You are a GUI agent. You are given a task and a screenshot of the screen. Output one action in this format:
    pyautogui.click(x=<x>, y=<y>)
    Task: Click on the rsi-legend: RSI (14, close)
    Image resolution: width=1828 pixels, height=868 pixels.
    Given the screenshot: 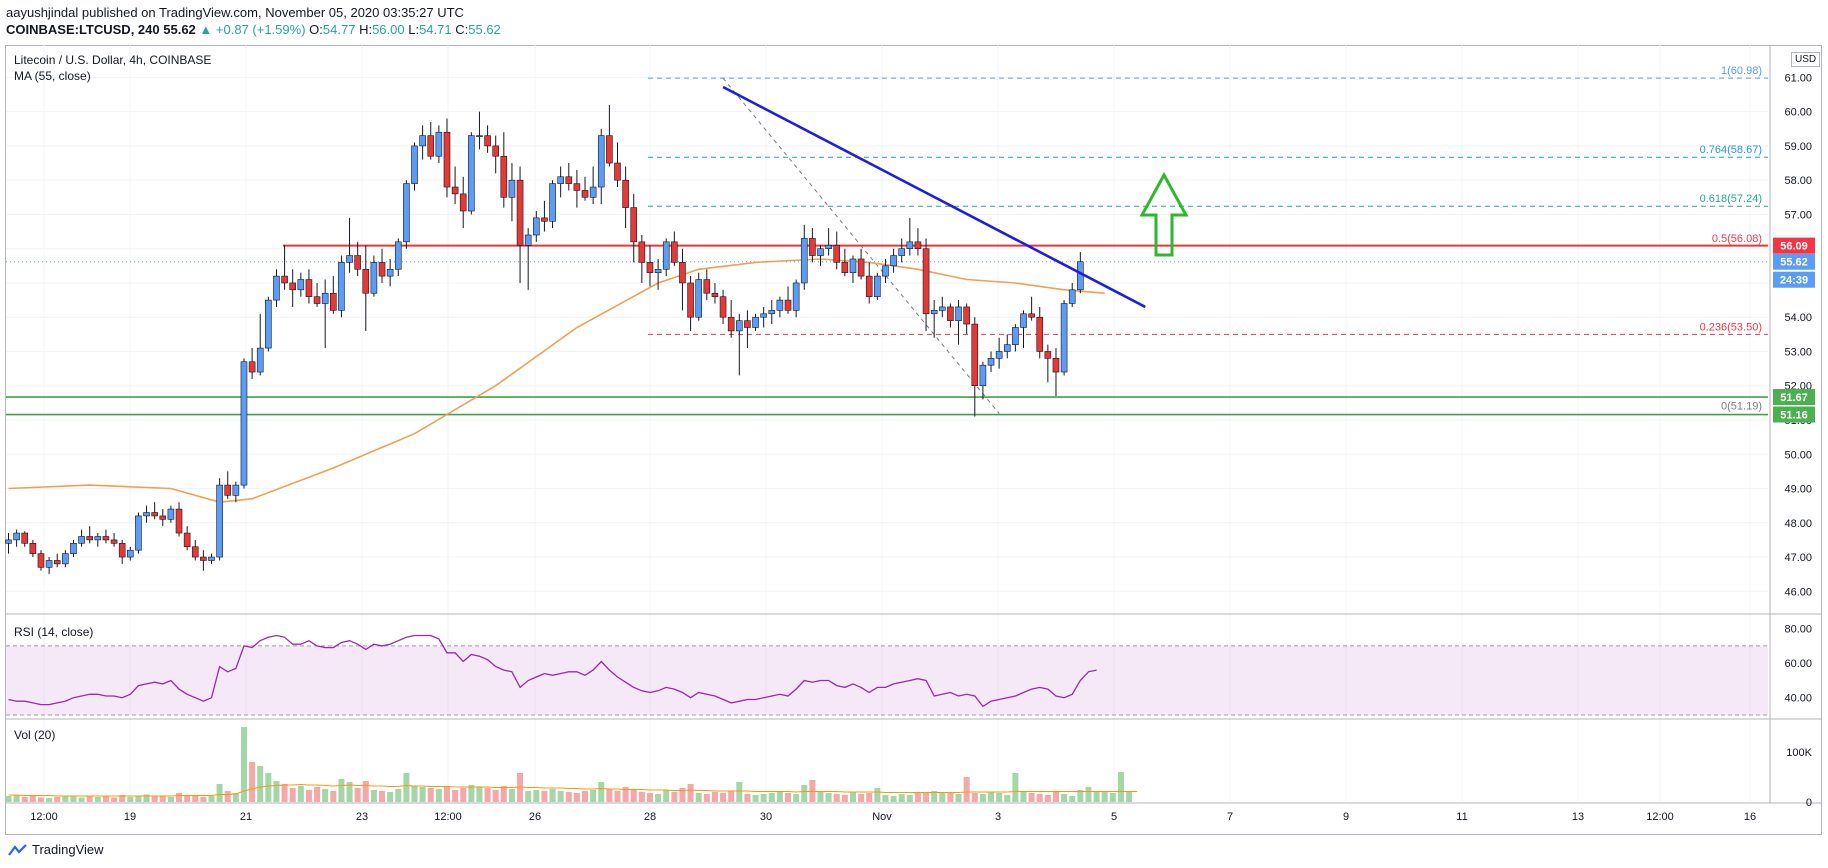 What is the action you would take?
    pyautogui.click(x=54, y=632)
    